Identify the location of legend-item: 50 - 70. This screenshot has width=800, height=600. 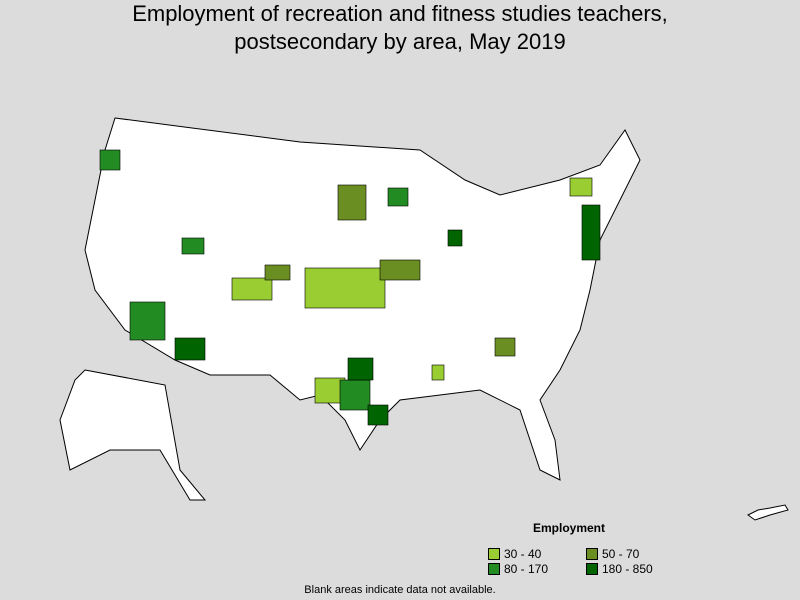
(612, 554).